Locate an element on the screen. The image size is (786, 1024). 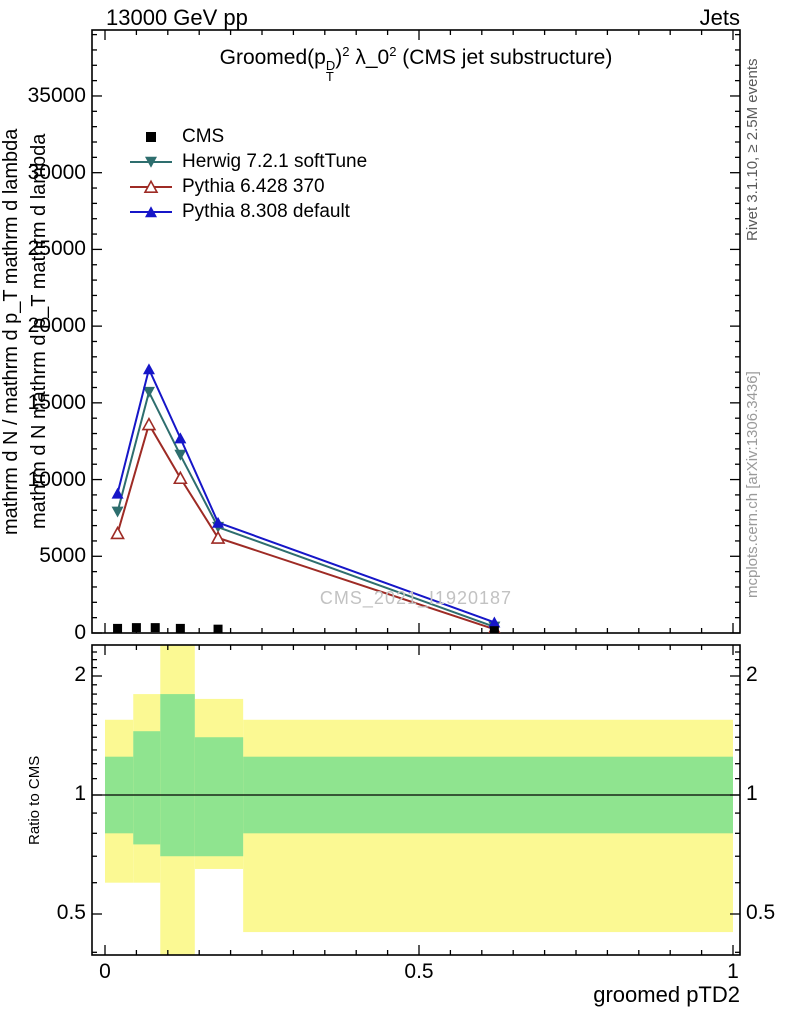
legend-label: Pythia 6.428 370 is located at coordinates (253, 186).